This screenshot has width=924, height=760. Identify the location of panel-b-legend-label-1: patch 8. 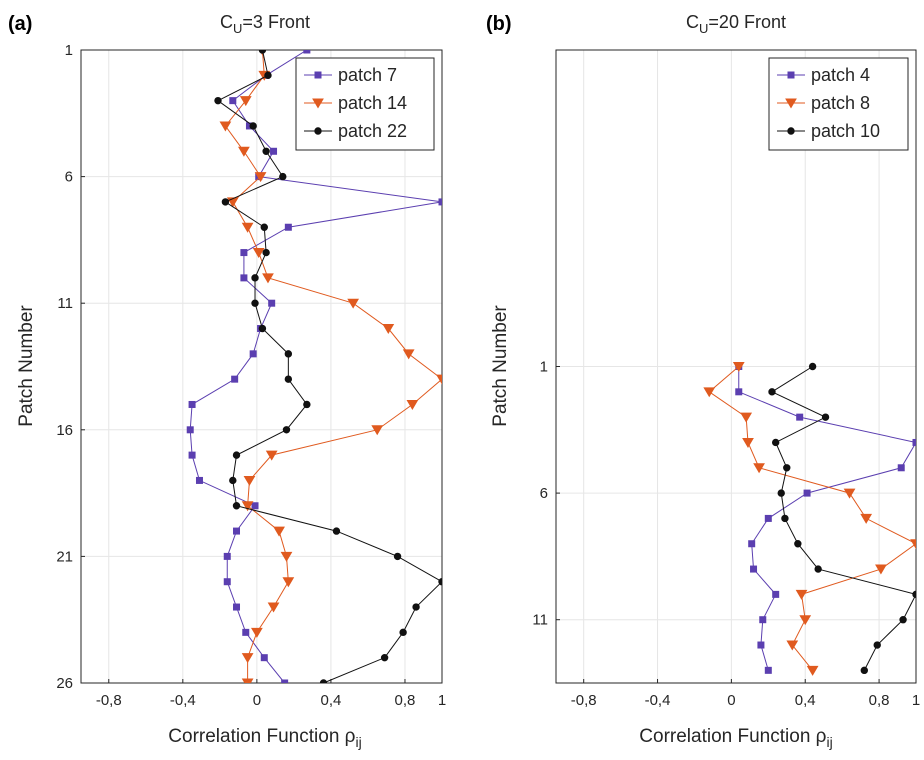
(840, 103).